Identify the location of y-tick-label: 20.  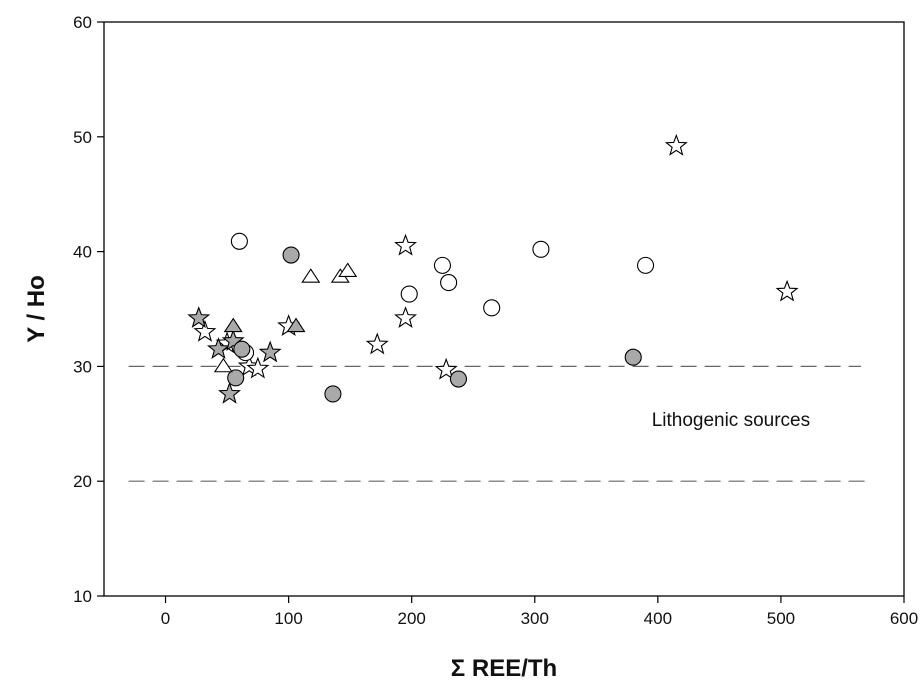
(82, 481).